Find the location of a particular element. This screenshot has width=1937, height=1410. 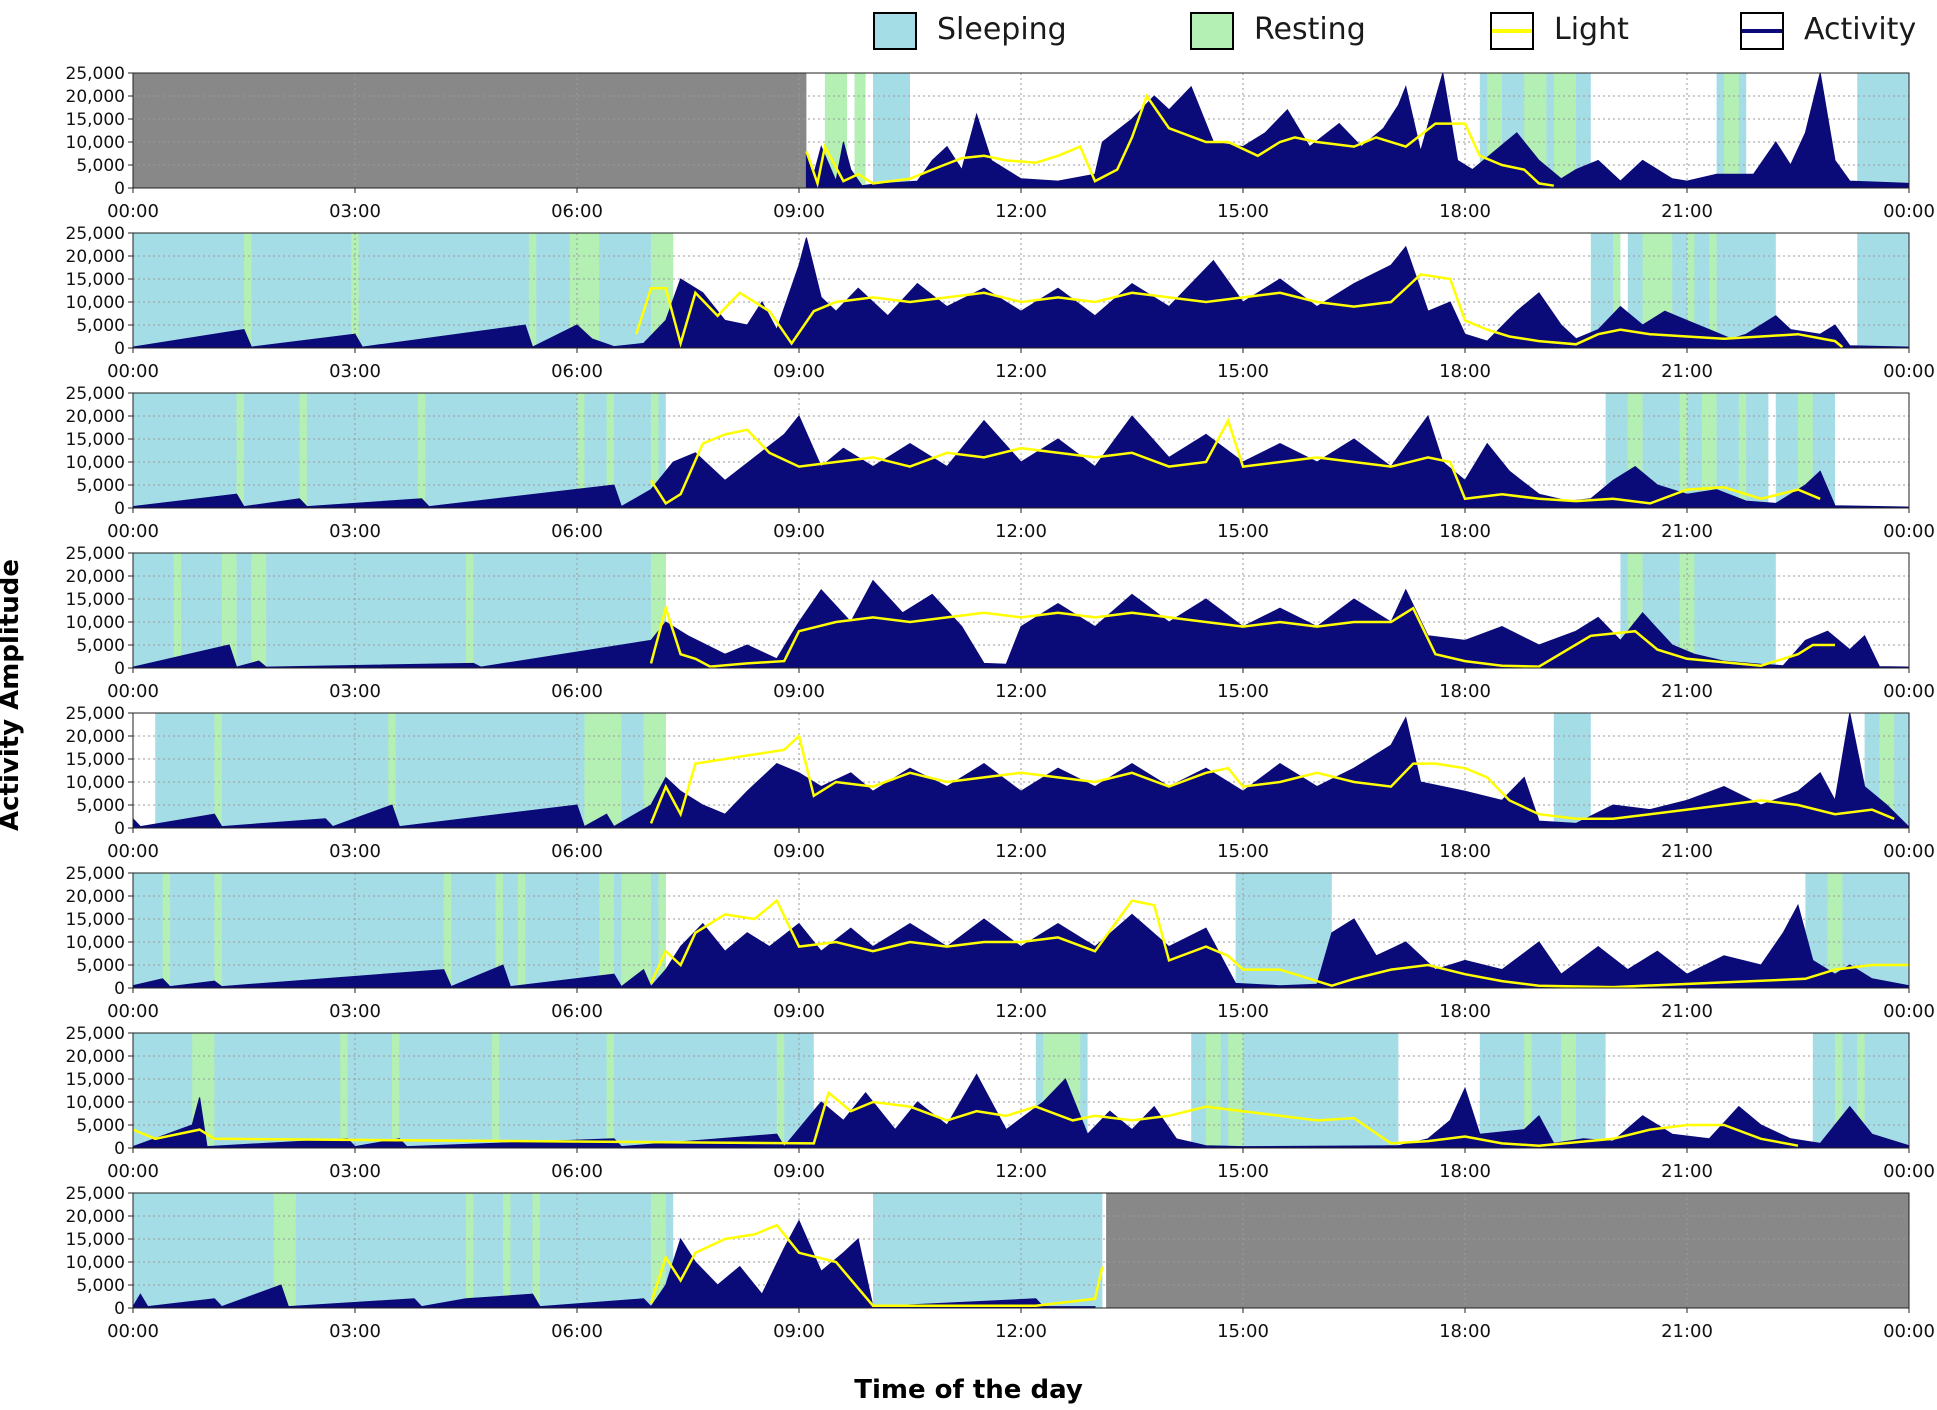

x-axis-label: Time of the day is located at coordinates (968, 1390).